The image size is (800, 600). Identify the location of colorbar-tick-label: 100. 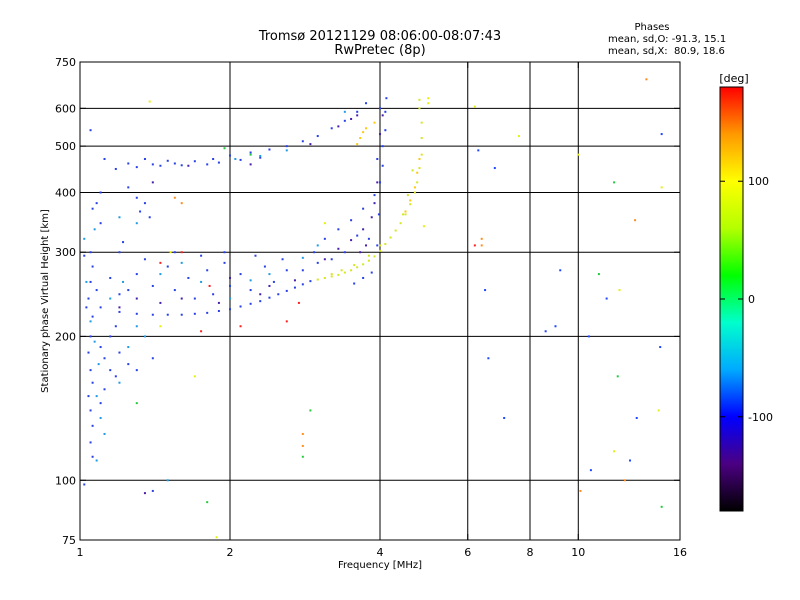
(758, 181).